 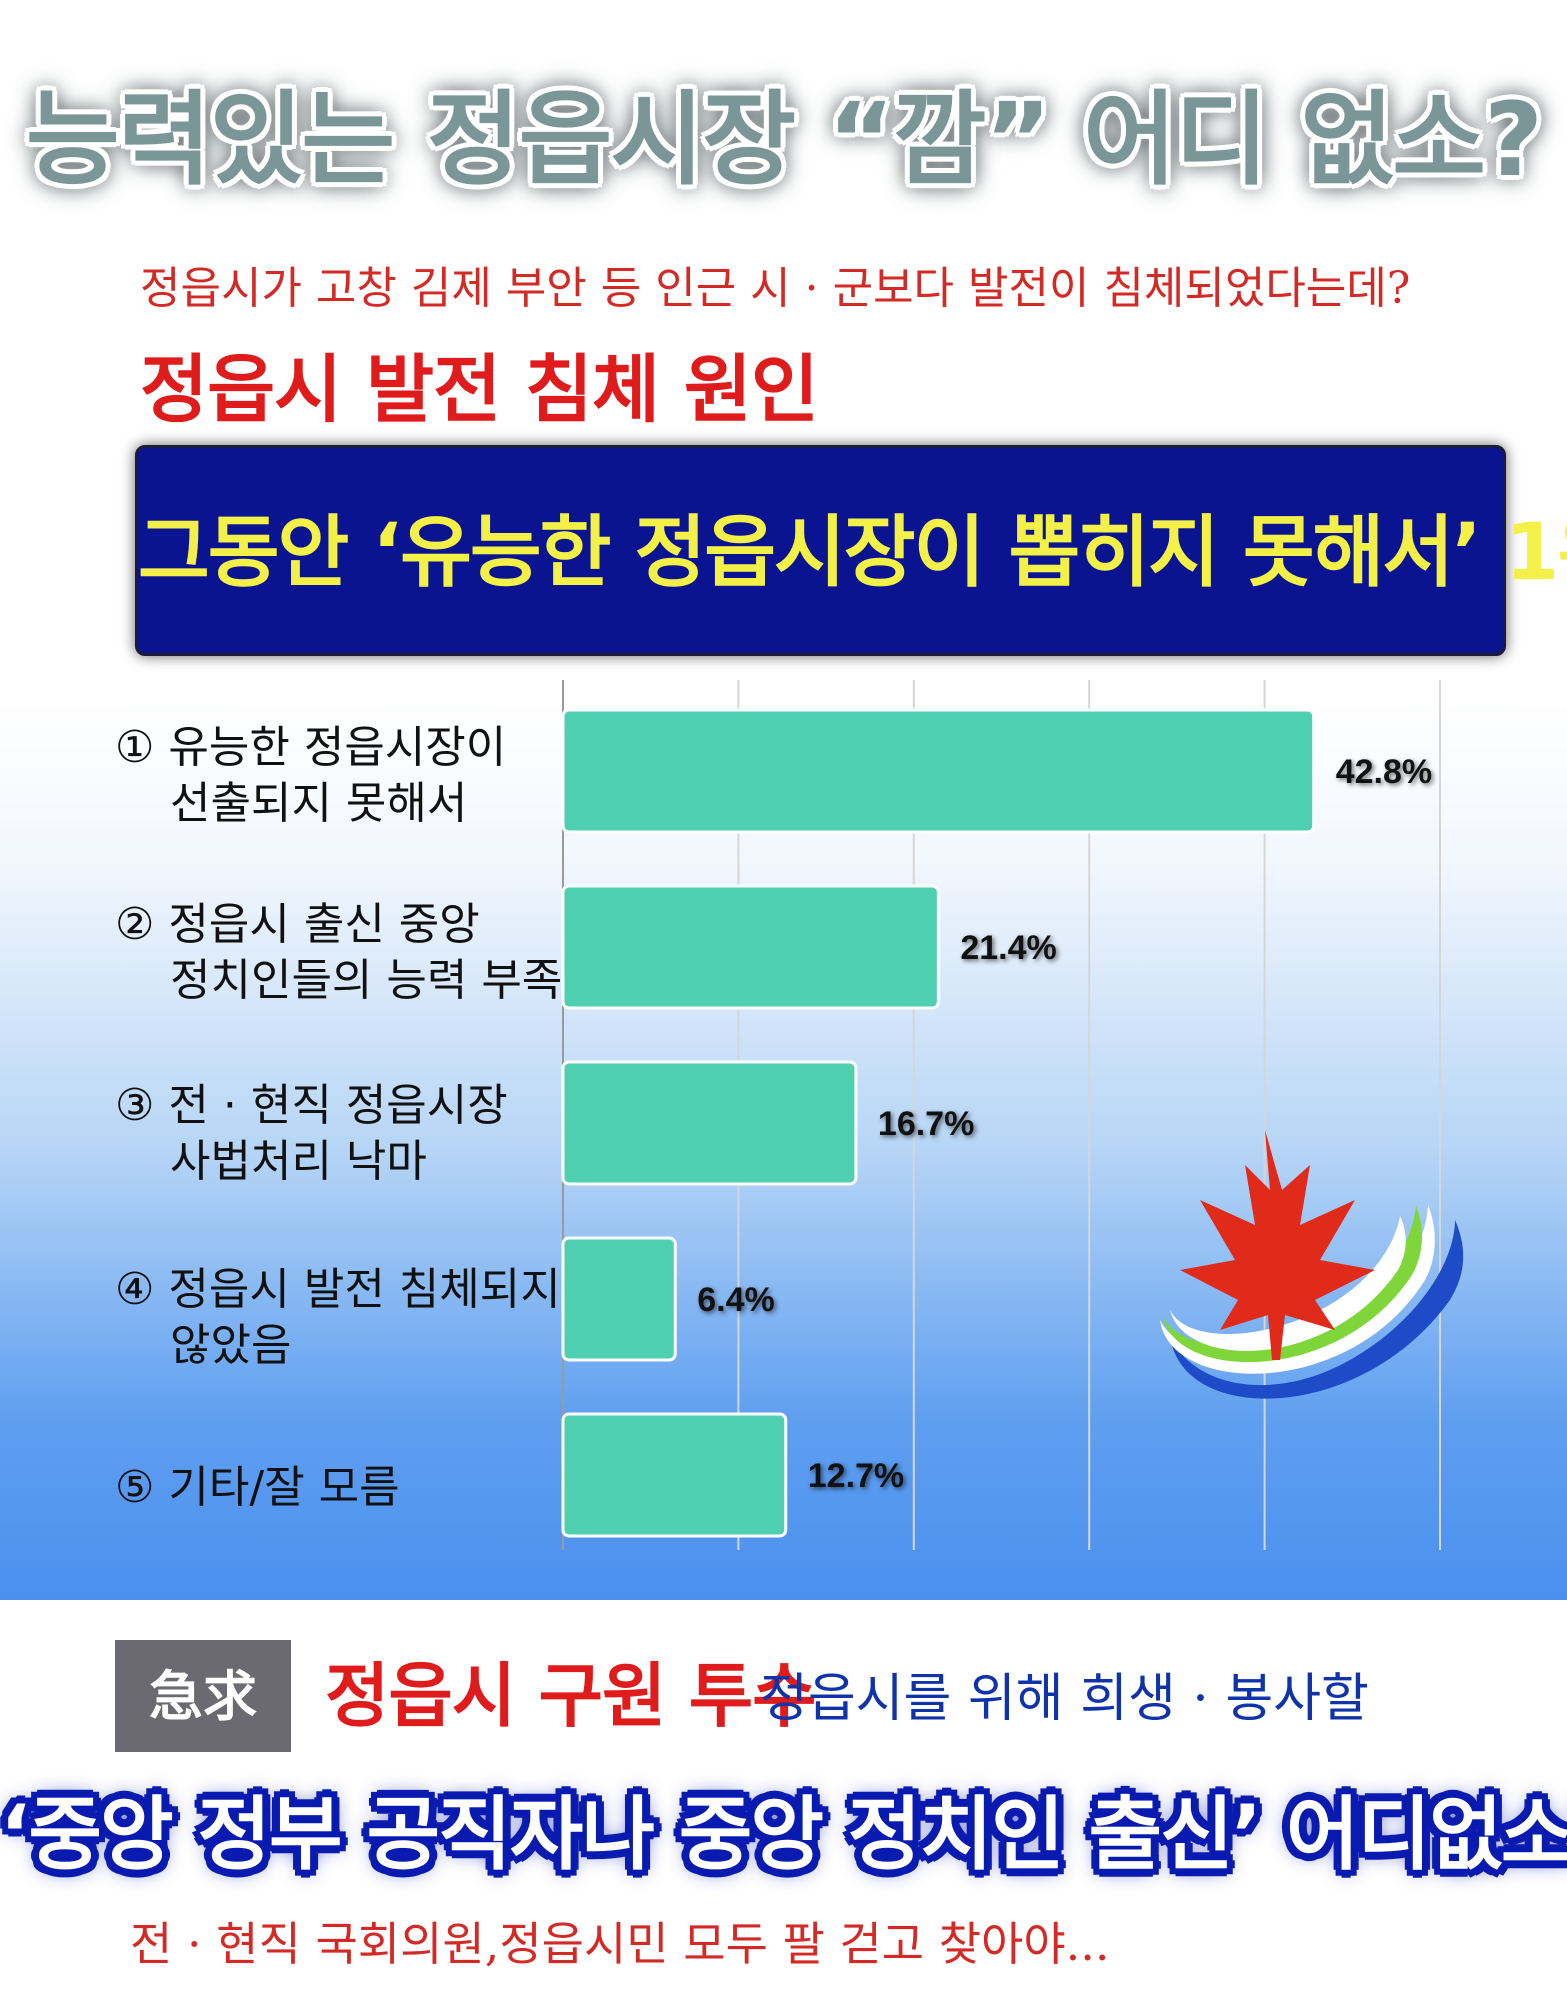 I want to click on section-title: 정읍시 발전 침체 원인, so click(x=479, y=390).